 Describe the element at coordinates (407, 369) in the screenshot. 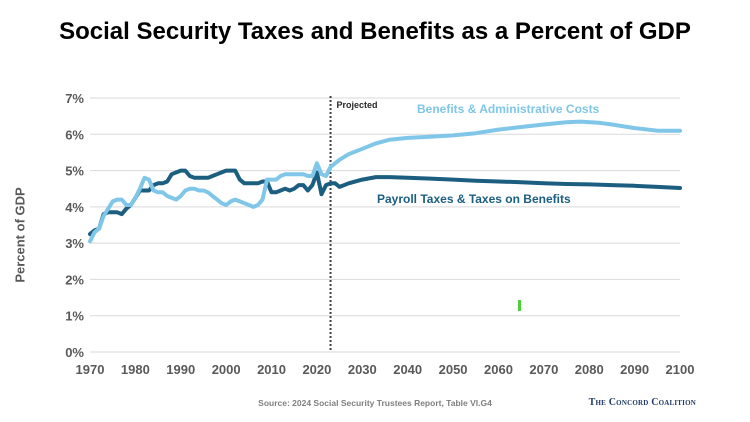

I see `x-tick-label: 2040` at that location.